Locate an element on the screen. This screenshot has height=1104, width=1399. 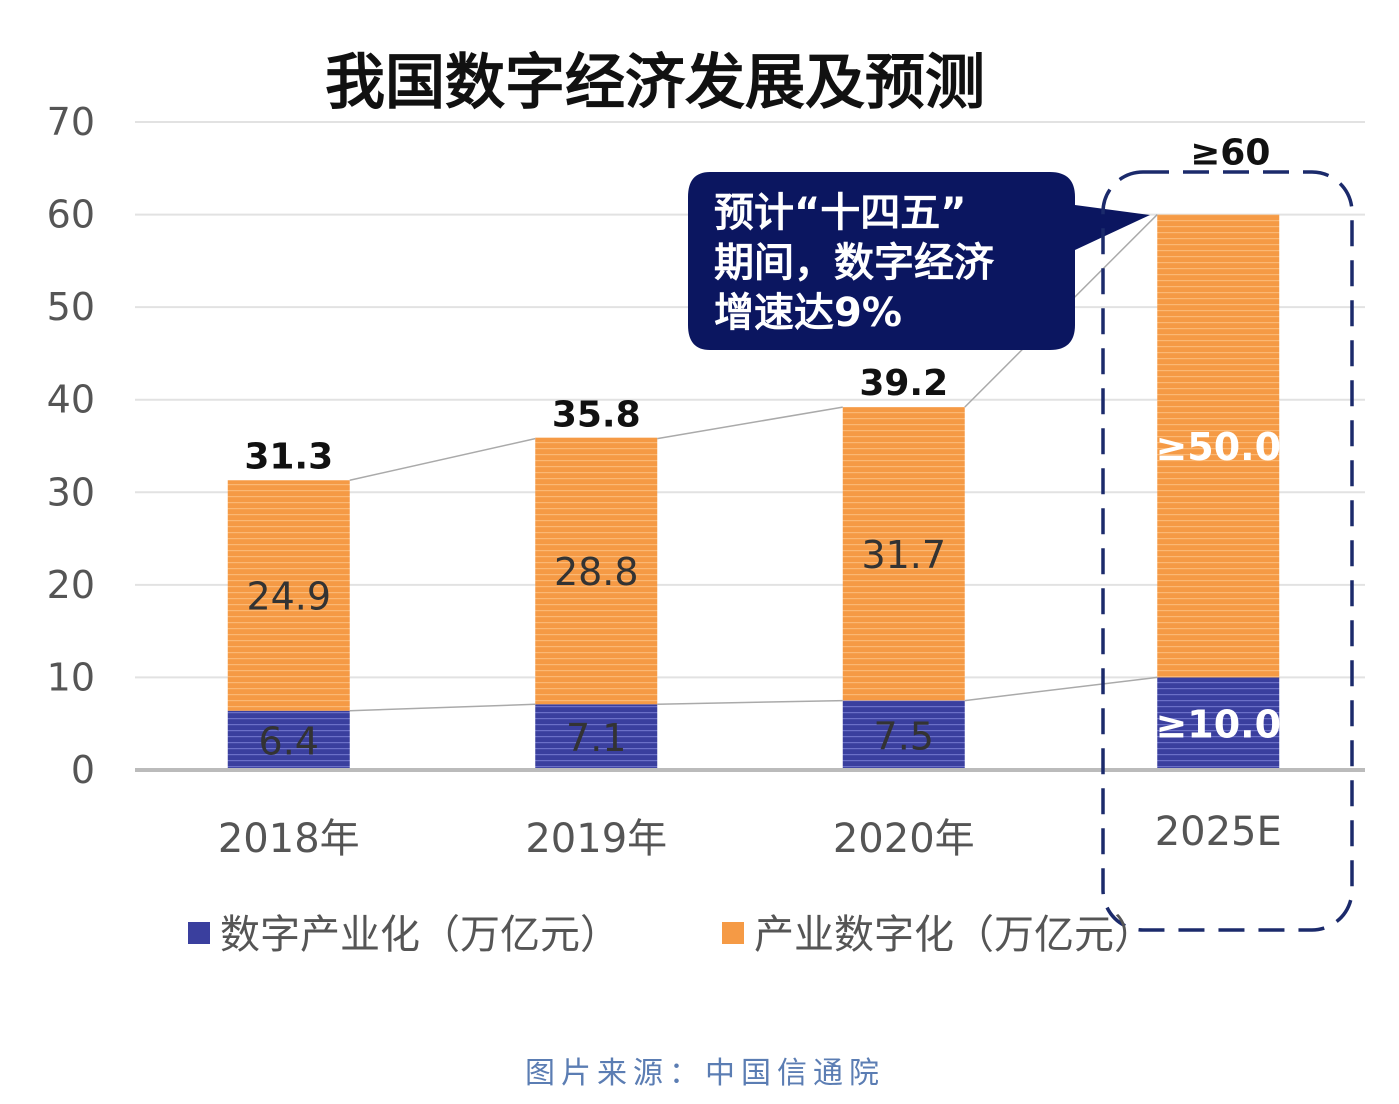
y-tick-label: 30 is located at coordinates (71, 492).